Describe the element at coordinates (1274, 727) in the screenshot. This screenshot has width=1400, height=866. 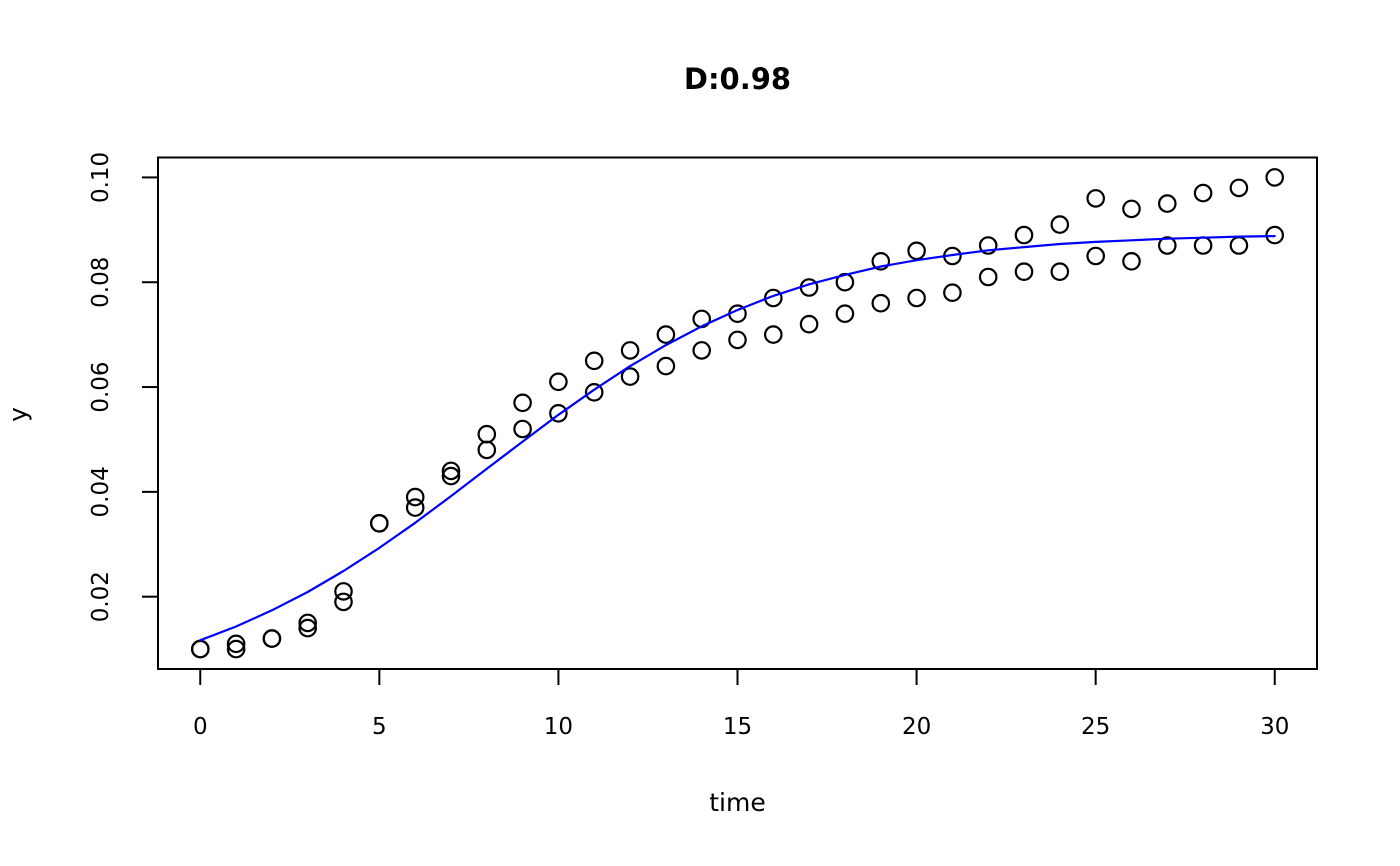
I see `x-tick-label: 30` at that location.